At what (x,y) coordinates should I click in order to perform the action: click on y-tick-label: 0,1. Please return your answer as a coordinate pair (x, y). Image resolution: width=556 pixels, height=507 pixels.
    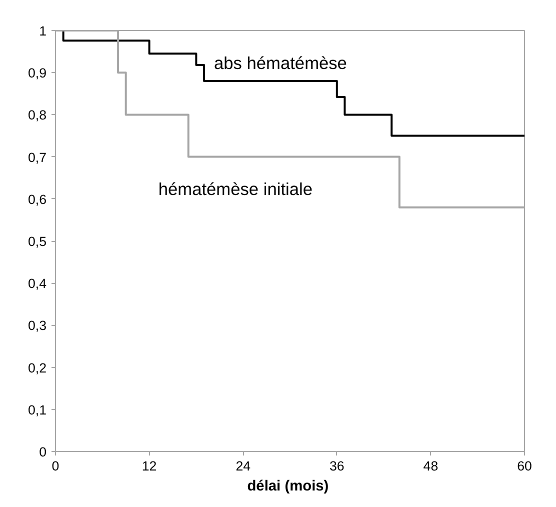
    Looking at the image, I should click on (37, 410).